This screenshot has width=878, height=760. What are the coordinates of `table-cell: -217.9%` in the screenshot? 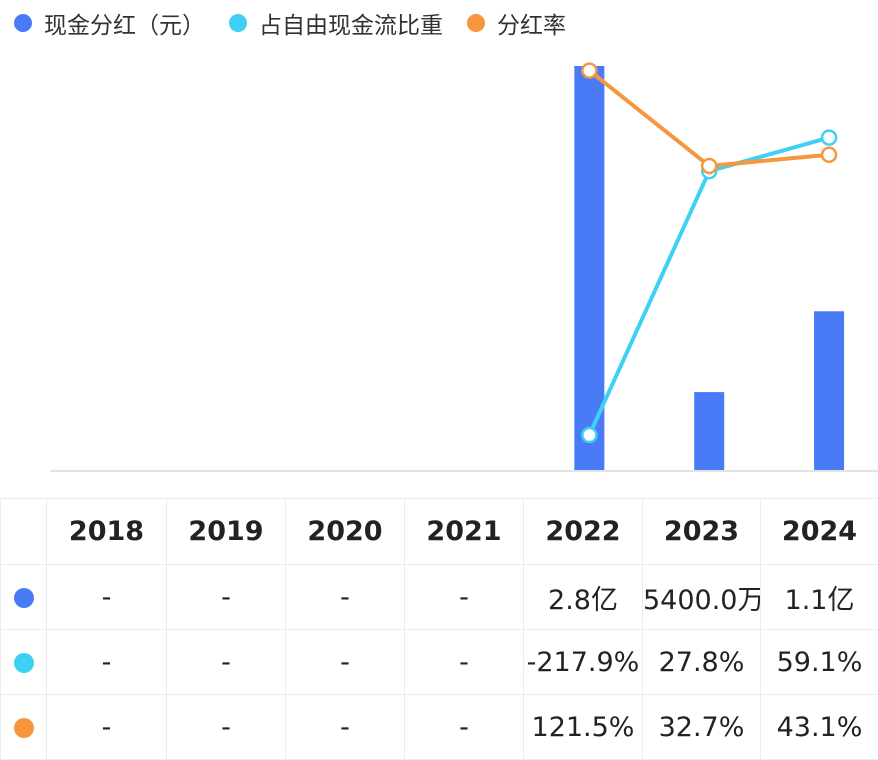 It's located at (583, 662).